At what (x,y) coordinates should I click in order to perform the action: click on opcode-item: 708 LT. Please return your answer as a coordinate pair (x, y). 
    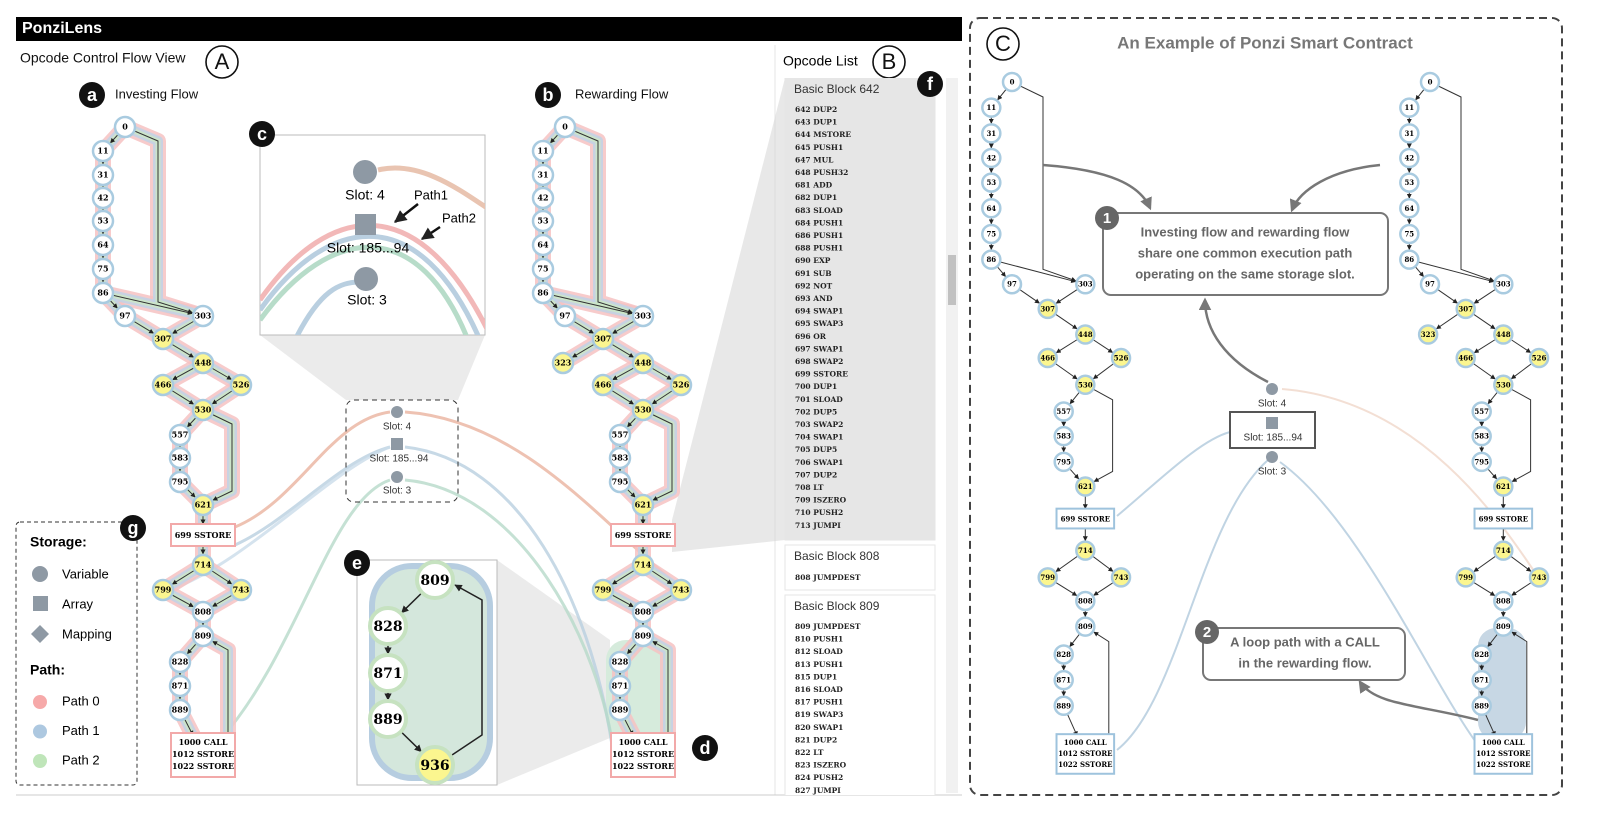
    Looking at the image, I should click on (809, 487).